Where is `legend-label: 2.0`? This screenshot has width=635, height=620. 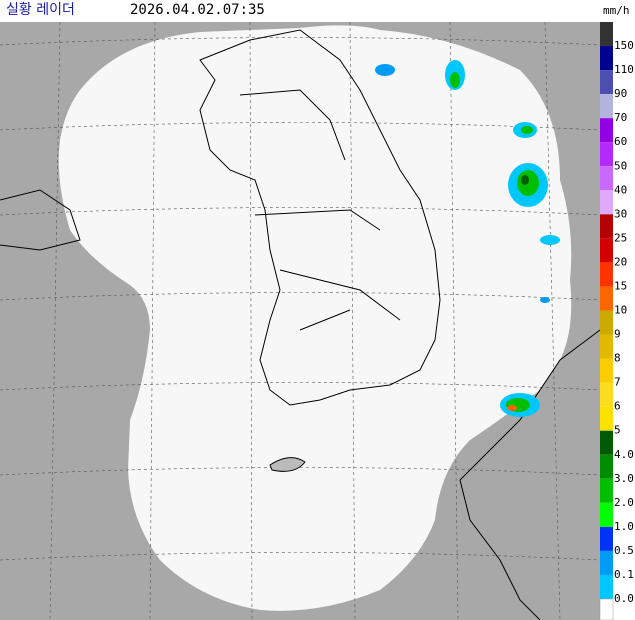 legend-label: 2.0 is located at coordinates (624, 502).